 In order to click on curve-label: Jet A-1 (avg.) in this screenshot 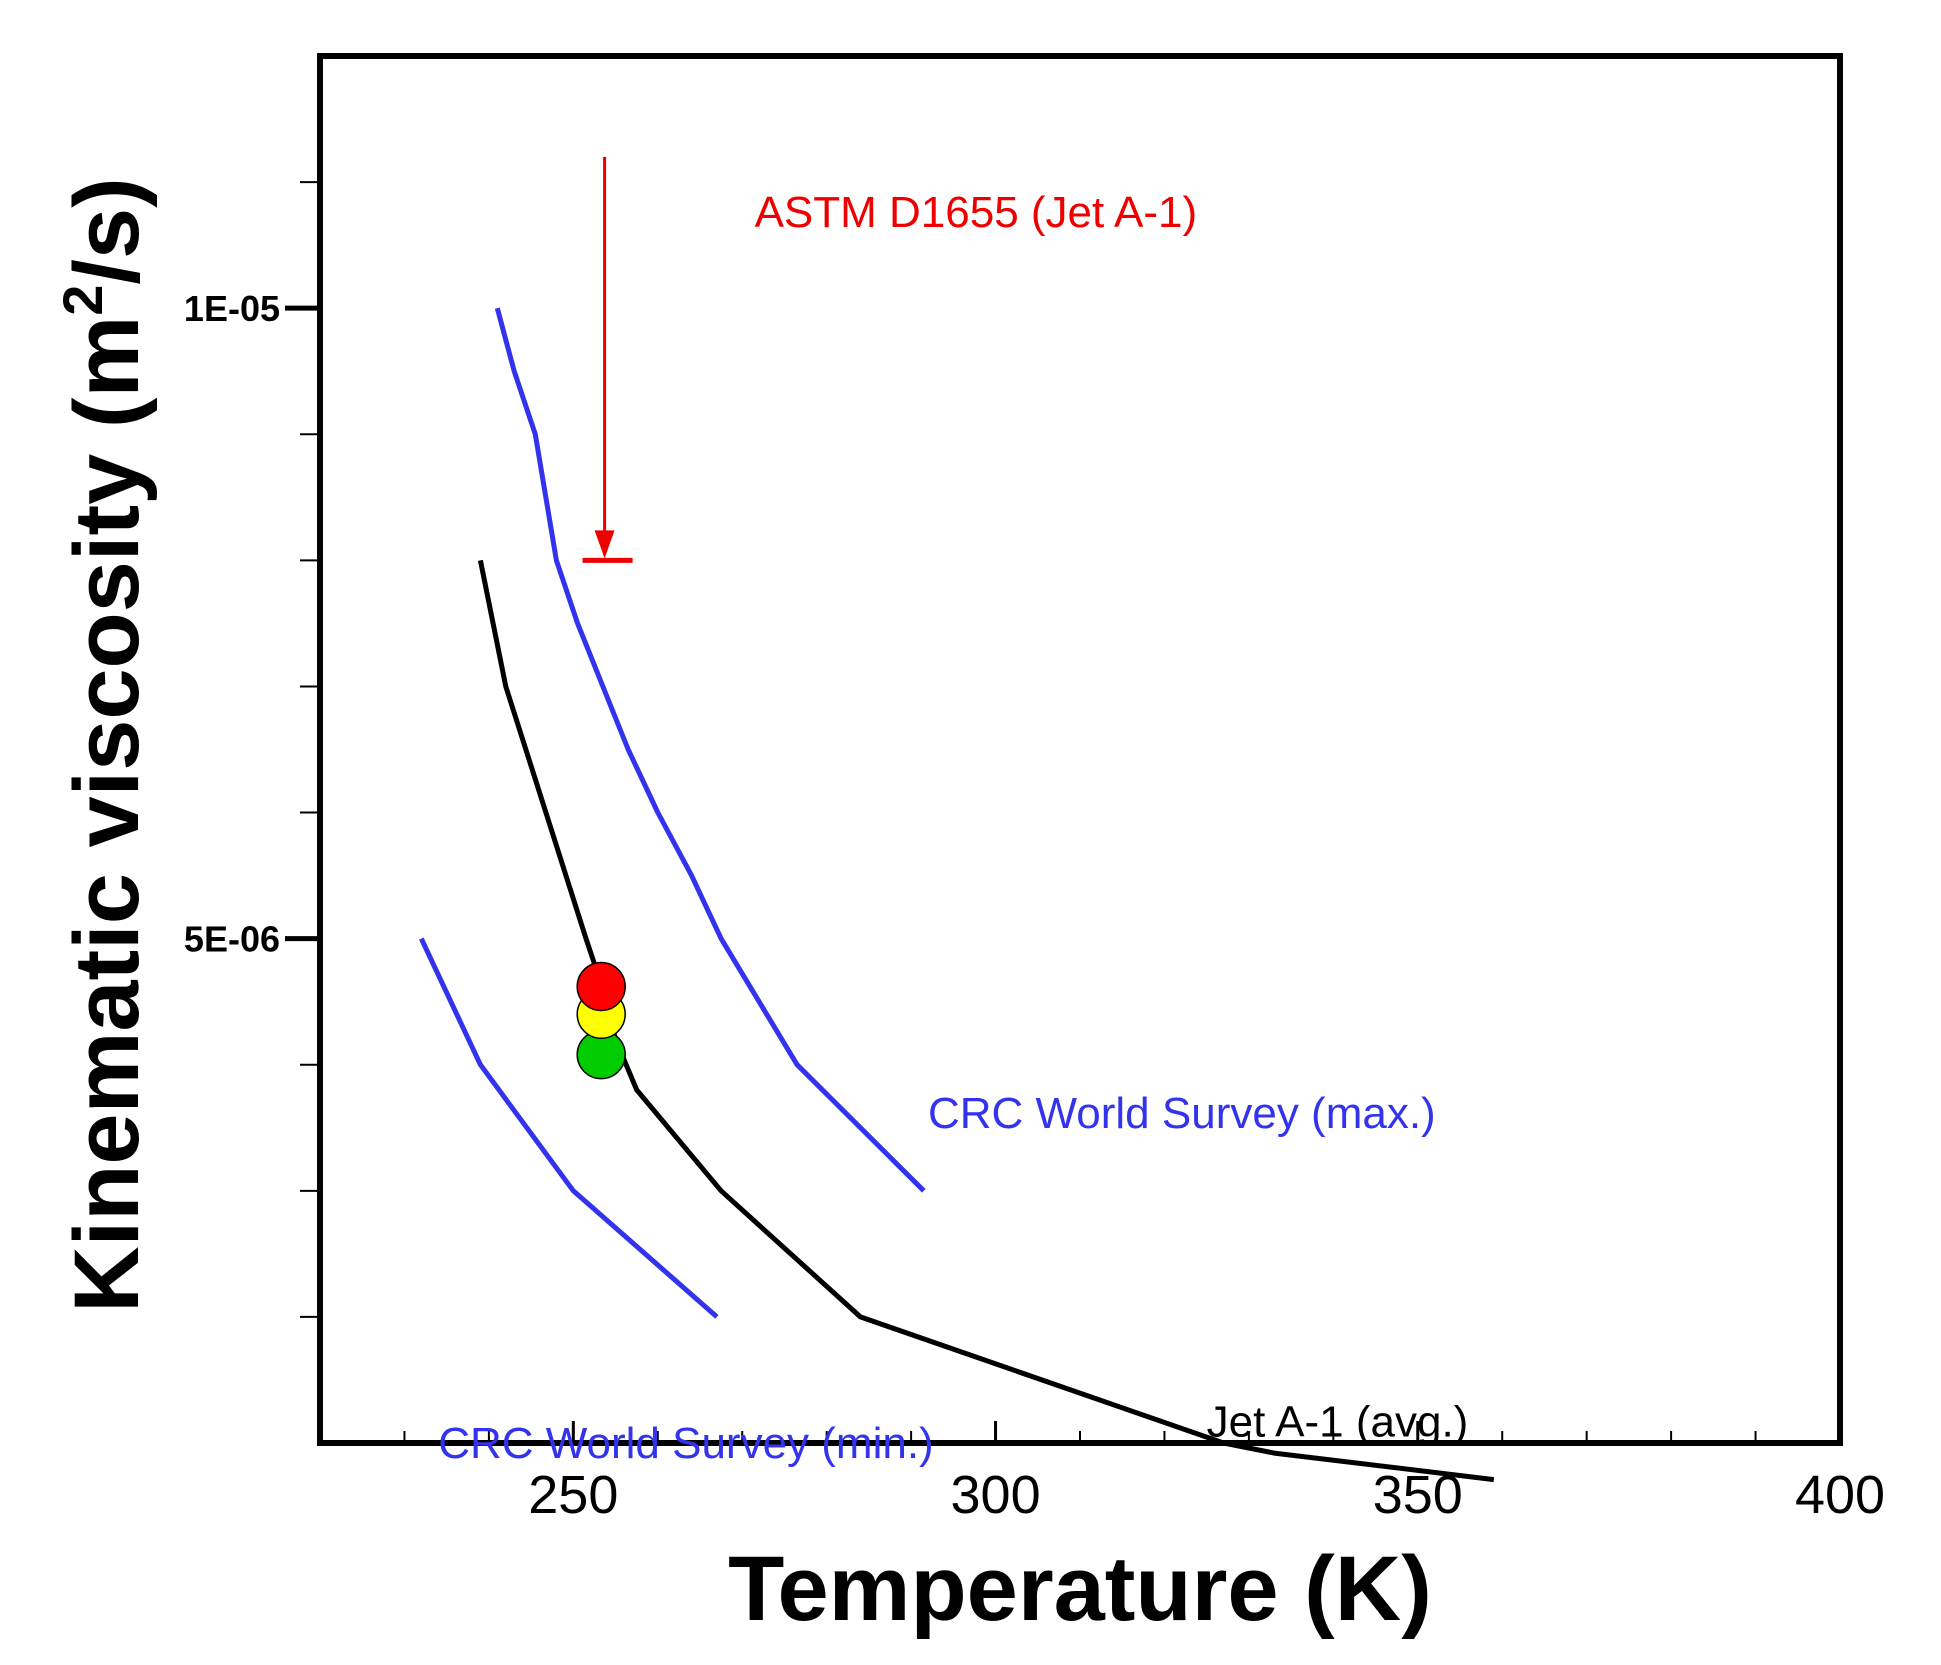, I will do `click(1338, 1422)`.